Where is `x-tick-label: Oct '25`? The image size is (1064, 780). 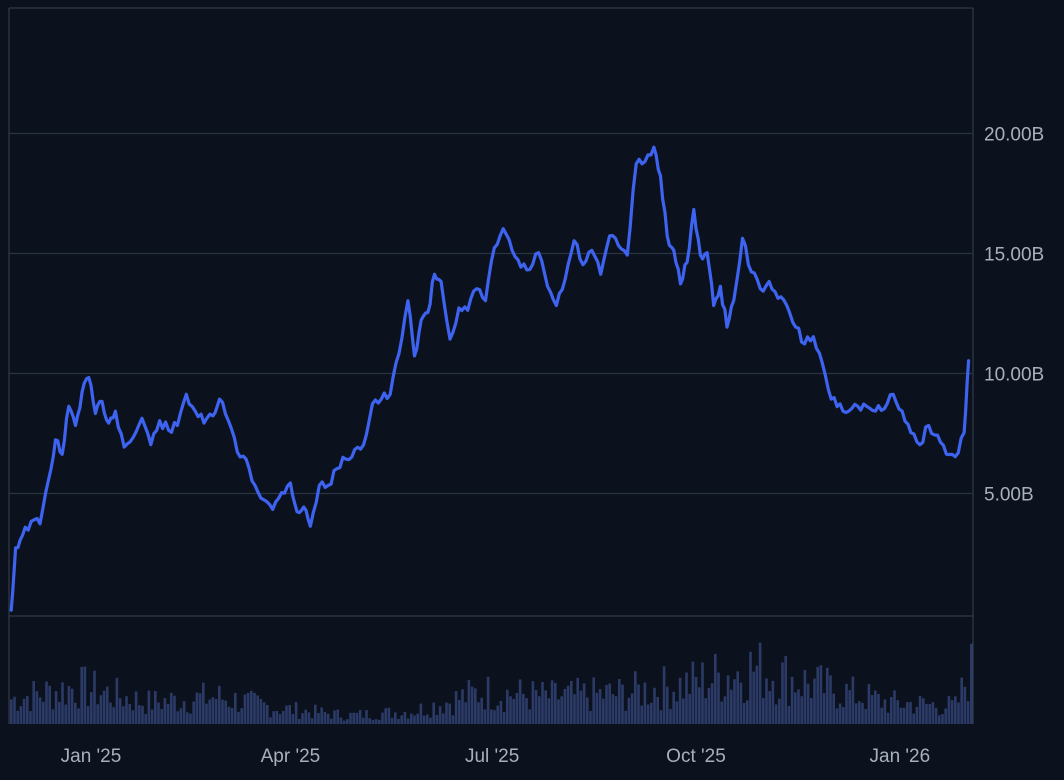
x-tick-label: Oct '25 is located at coordinates (696, 756).